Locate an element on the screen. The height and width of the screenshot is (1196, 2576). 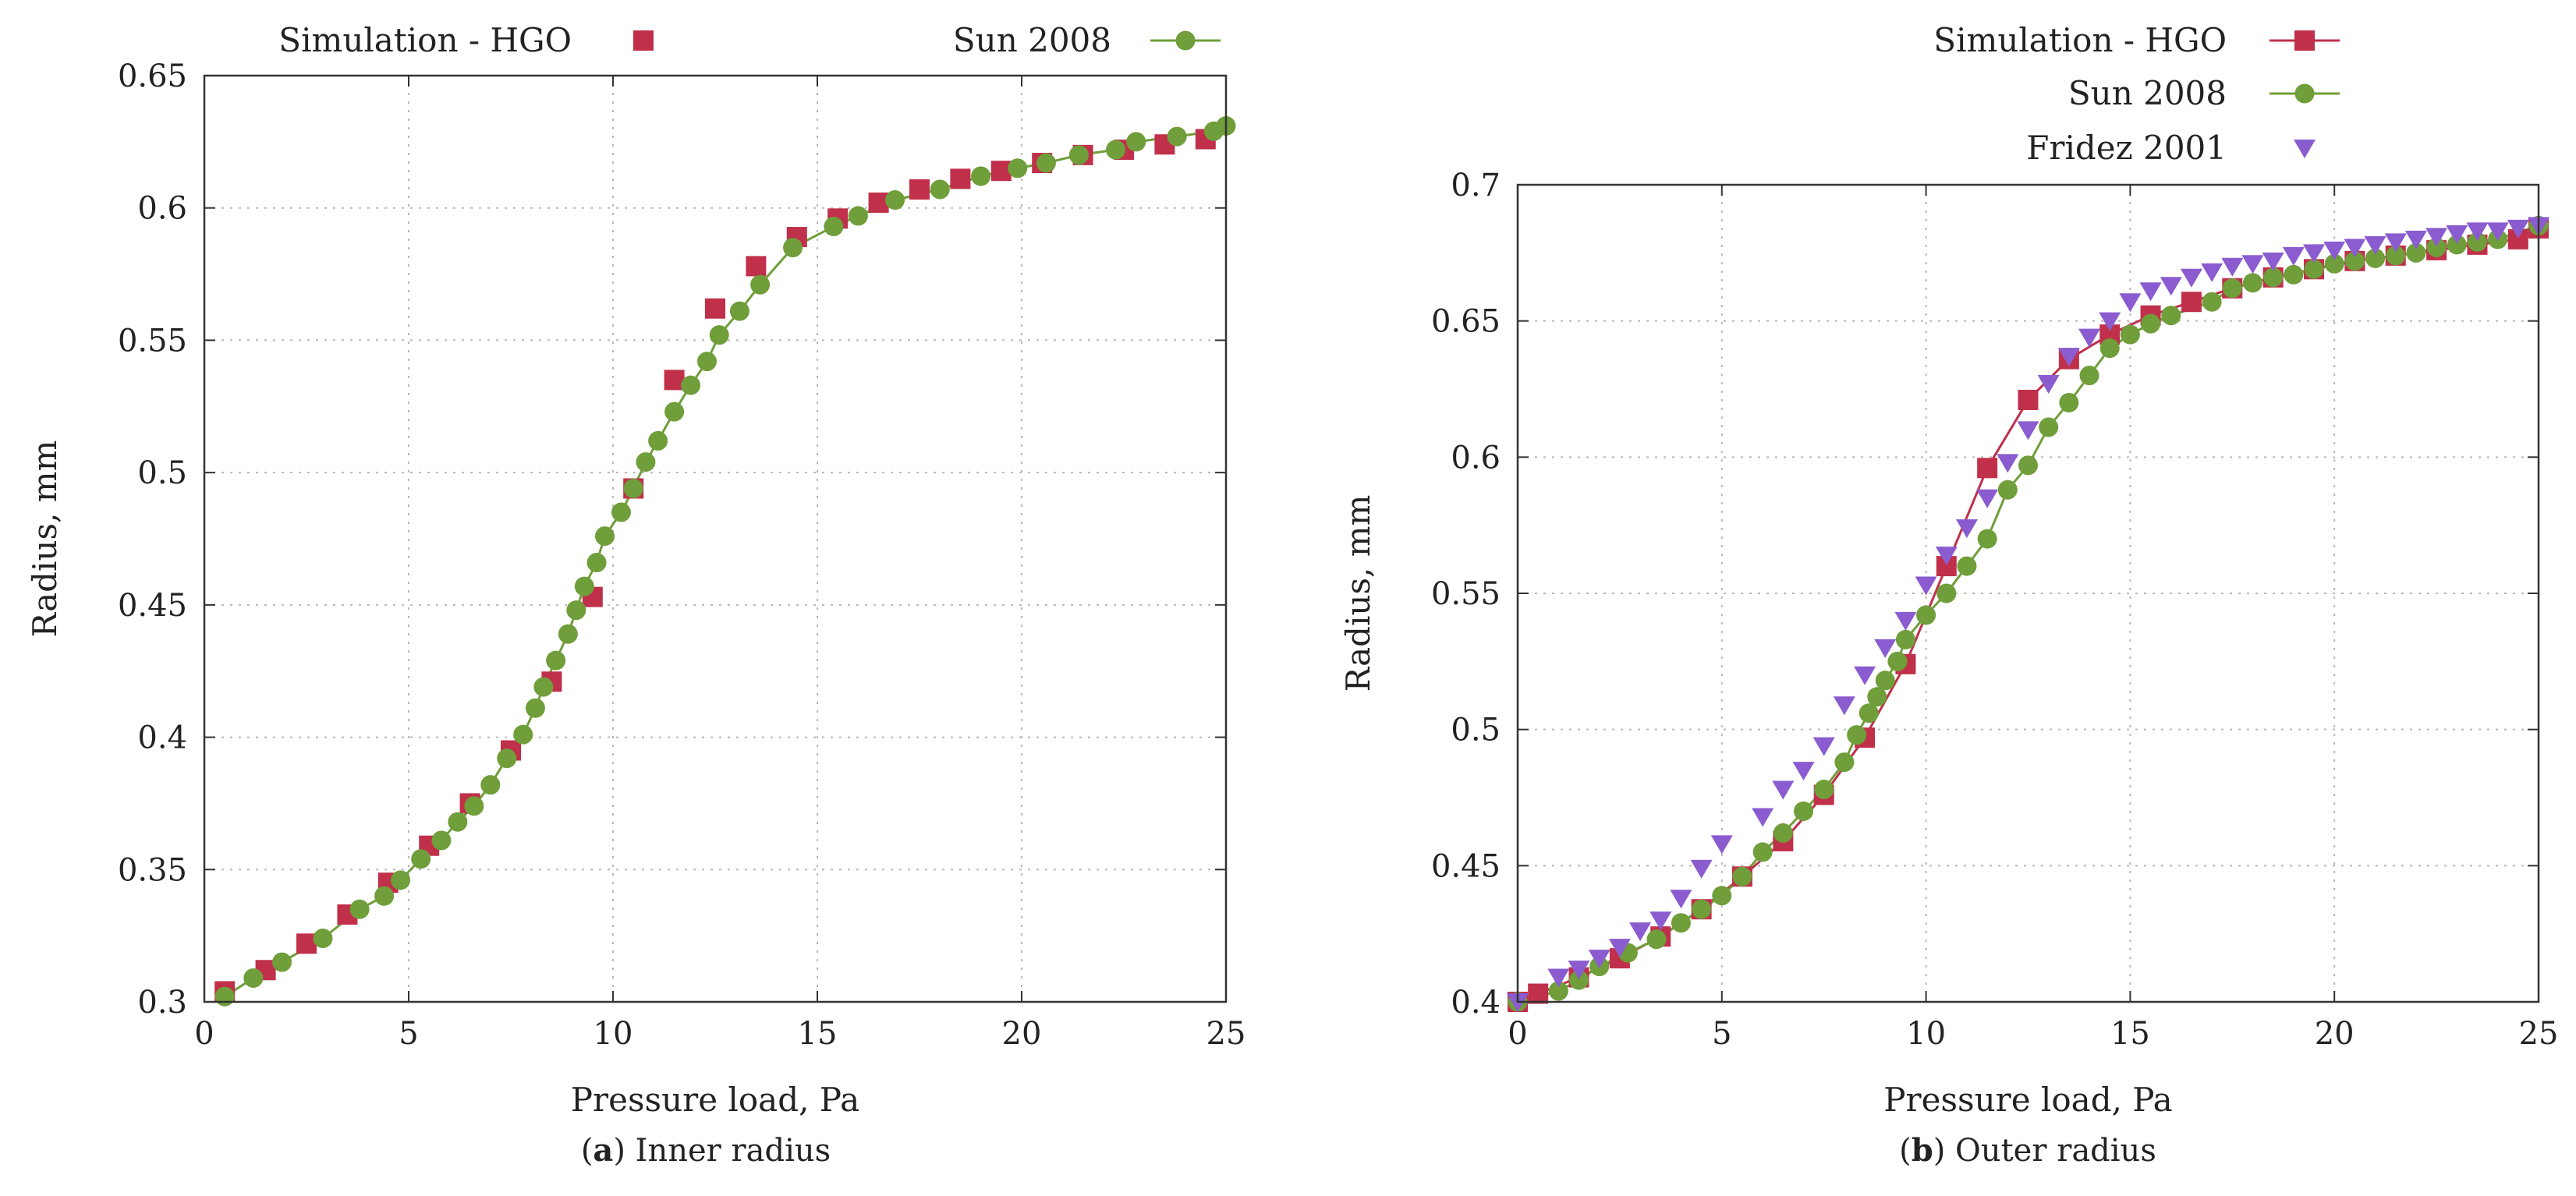
chart0-ytick-label: 0.3 is located at coordinates (162, 1003).